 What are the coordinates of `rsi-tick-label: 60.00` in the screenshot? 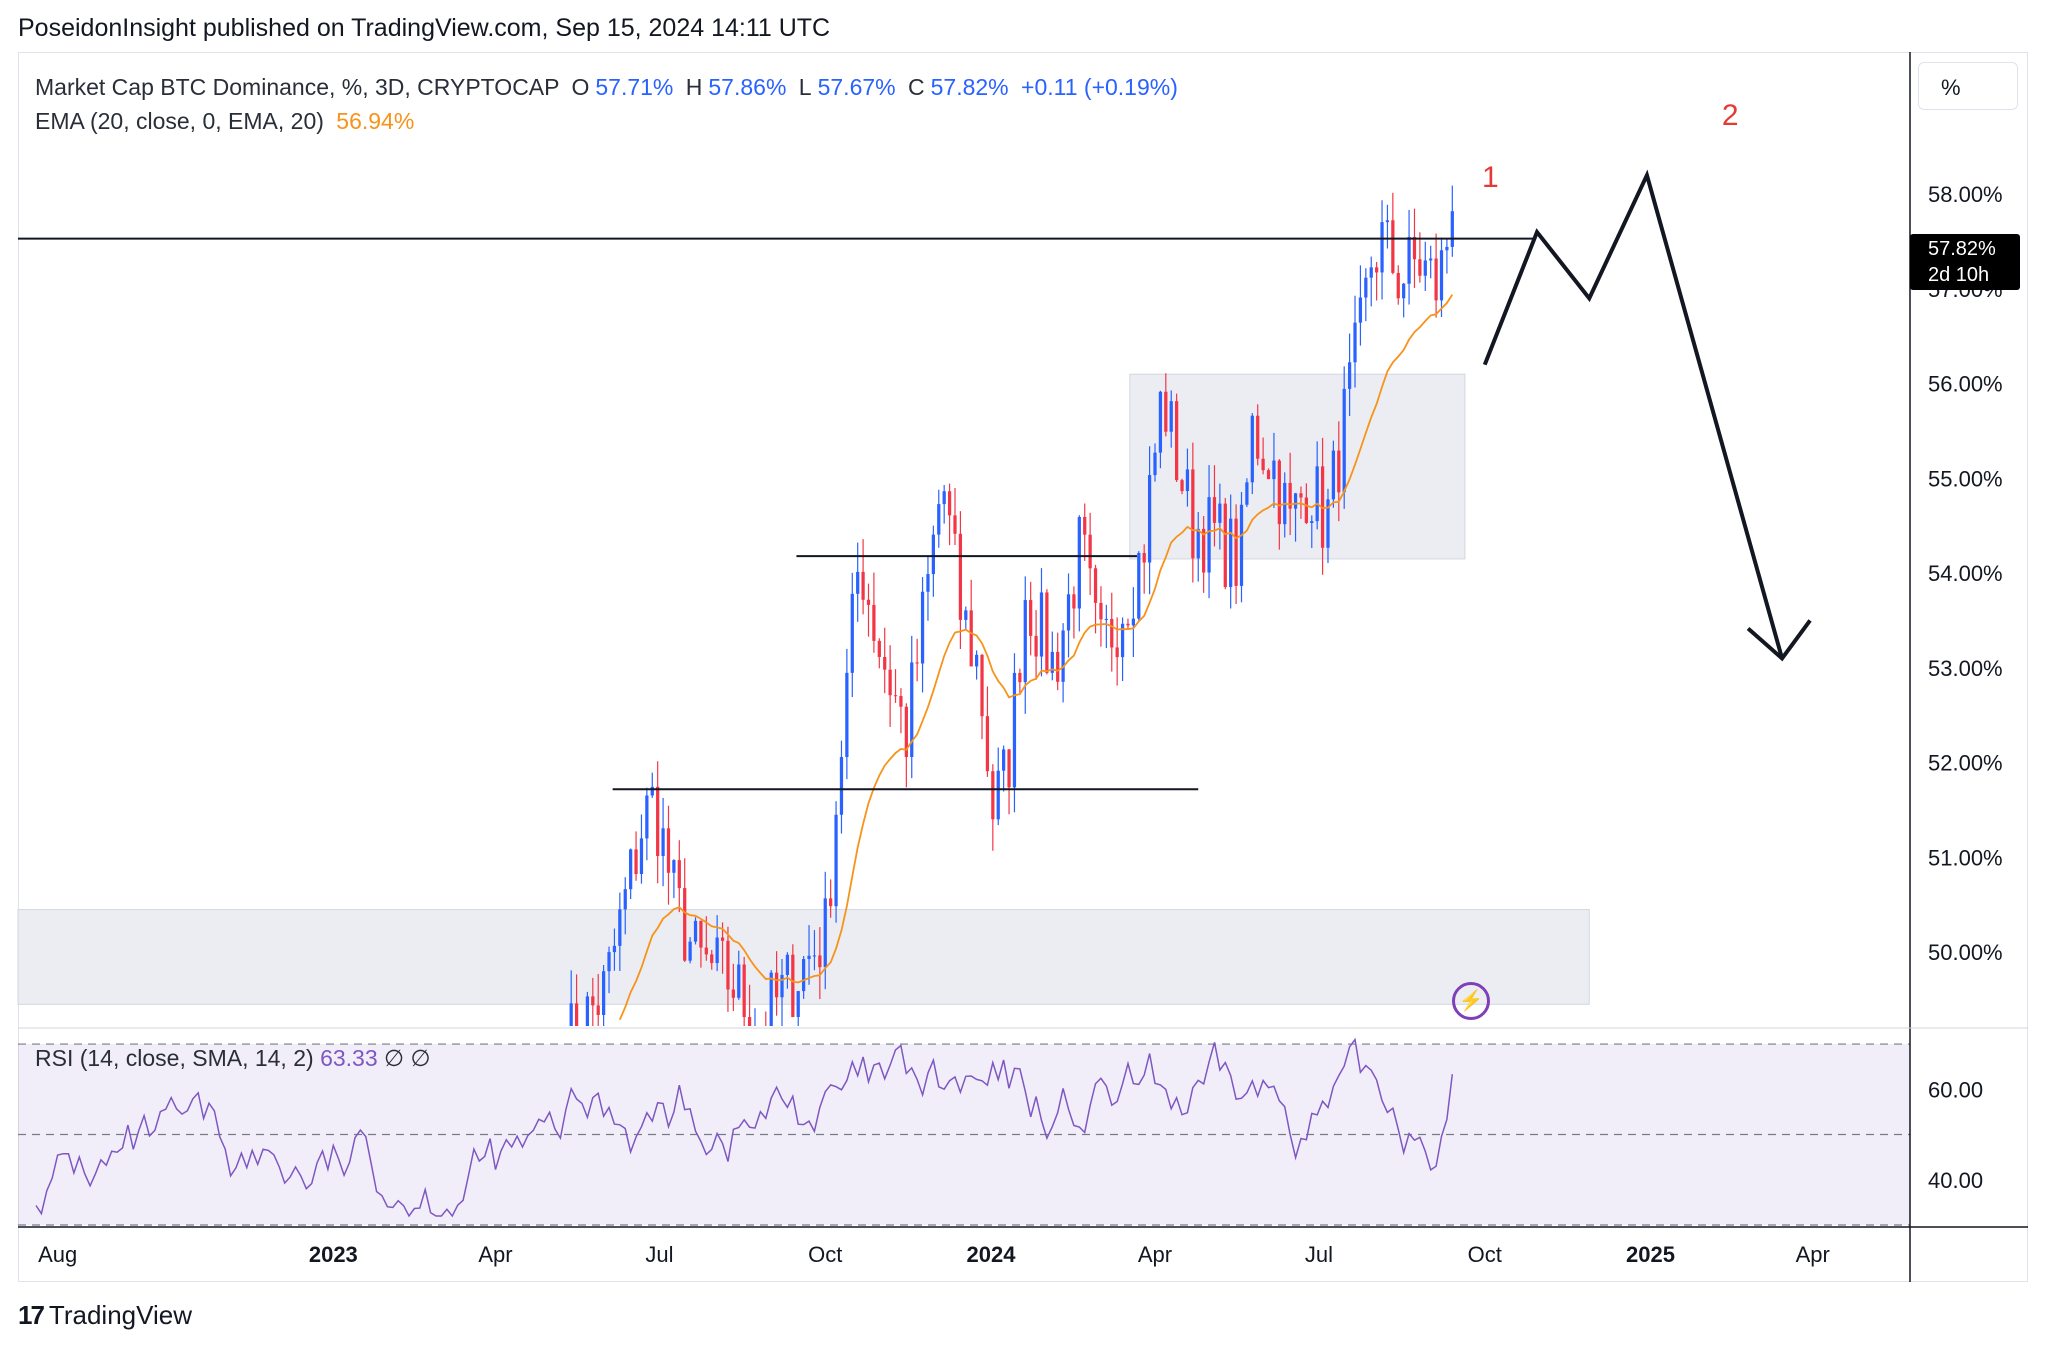 It's located at (1955, 1089).